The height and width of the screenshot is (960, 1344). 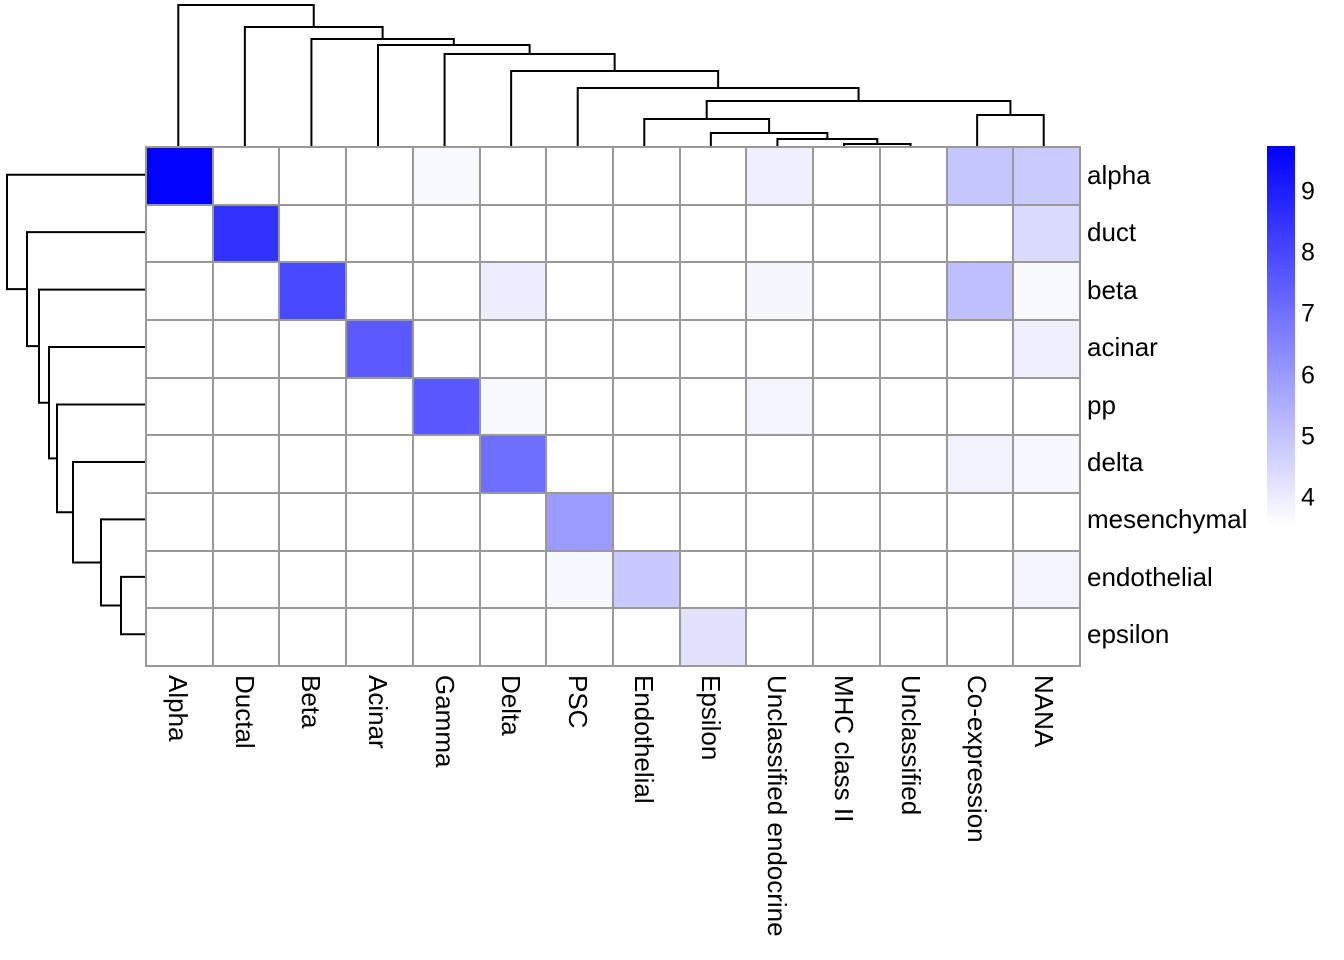 What do you see at coordinates (513, 579) in the screenshot?
I see `heatmap-cell-endothelial-Delta` at bounding box center [513, 579].